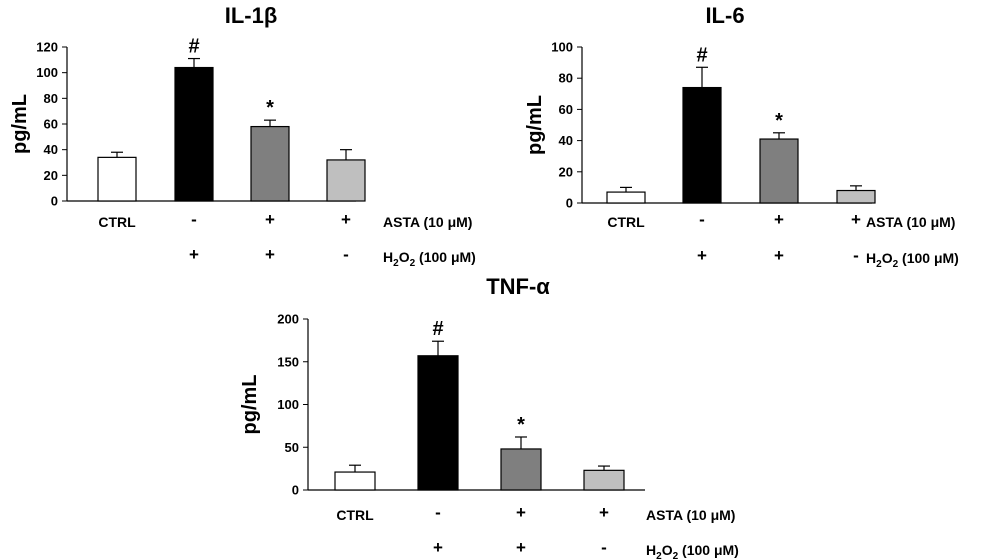 The height and width of the screenshot is (560, 1000). What do you see at coordinates (47, 47) in the screenshot?
I see `y-tick-label: 120` at bounding box center [47, 47].